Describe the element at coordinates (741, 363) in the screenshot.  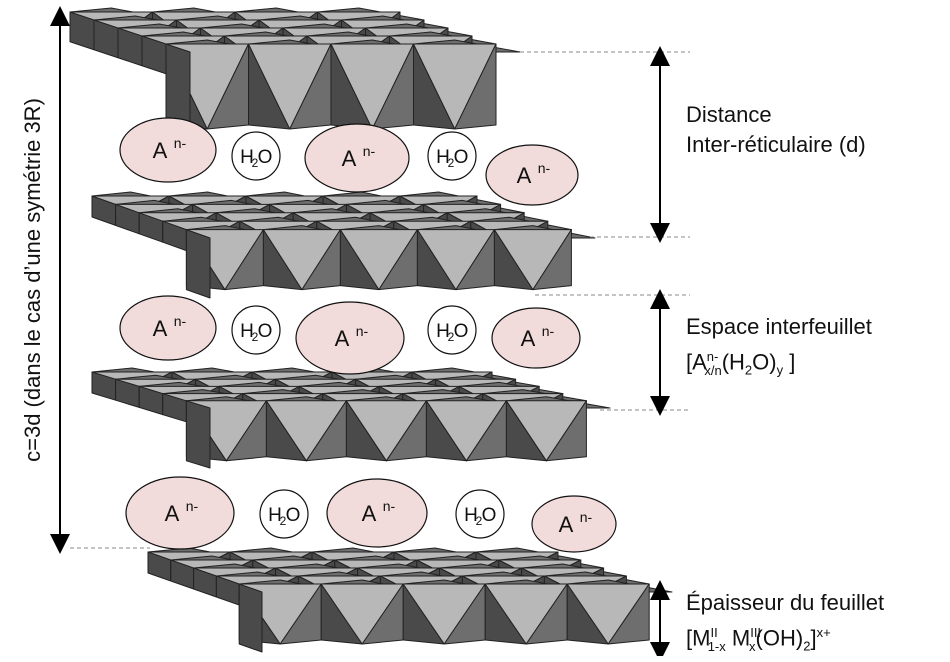
I see `espace-formula: [An-x/n(H2O)y ]` at that location.